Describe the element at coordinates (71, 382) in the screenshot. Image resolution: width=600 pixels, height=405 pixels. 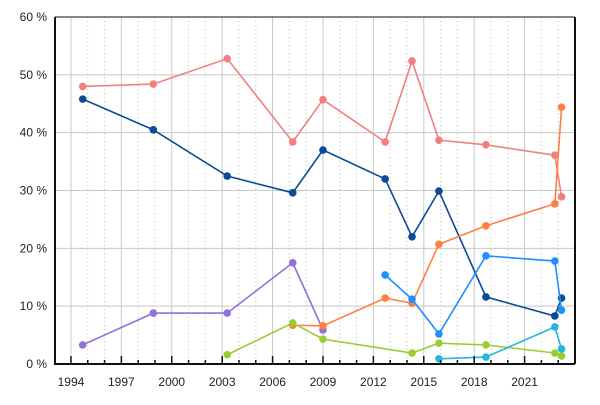
I see `x-tick-label: 1994` at that location.